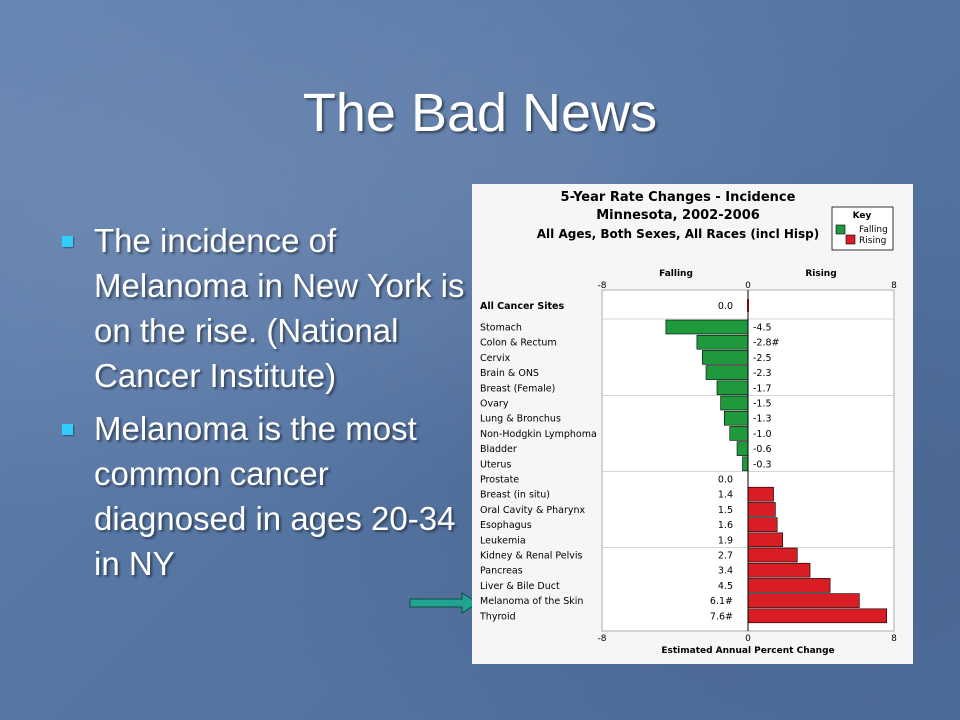 The image size is (960, 720). Describe the element at coordinates (678, 197) in the screenshot. I see `chart-title-line: 5-Year Rate Changes - Incidence` at that location.